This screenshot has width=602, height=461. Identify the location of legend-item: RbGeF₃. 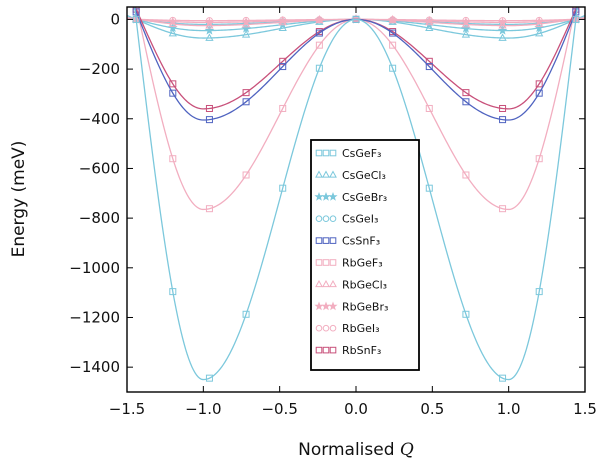
(349, 263).